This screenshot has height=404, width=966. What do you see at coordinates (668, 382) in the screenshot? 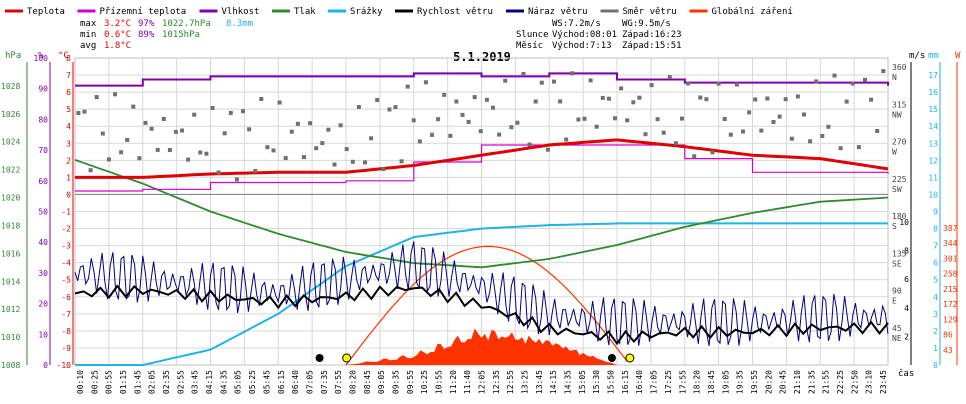
I see `time-tick-label: 17:25` at bounding box center [668, 382].